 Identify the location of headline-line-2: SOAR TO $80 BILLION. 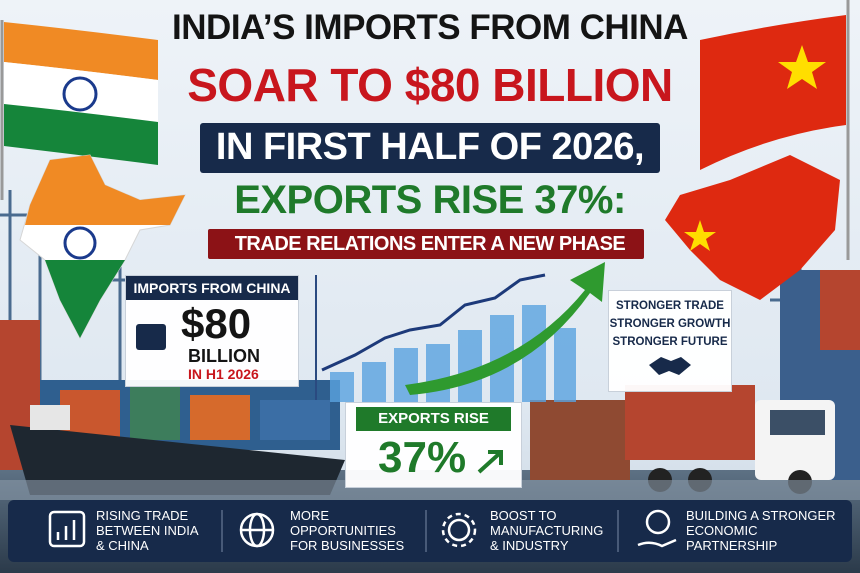
(430, 85).